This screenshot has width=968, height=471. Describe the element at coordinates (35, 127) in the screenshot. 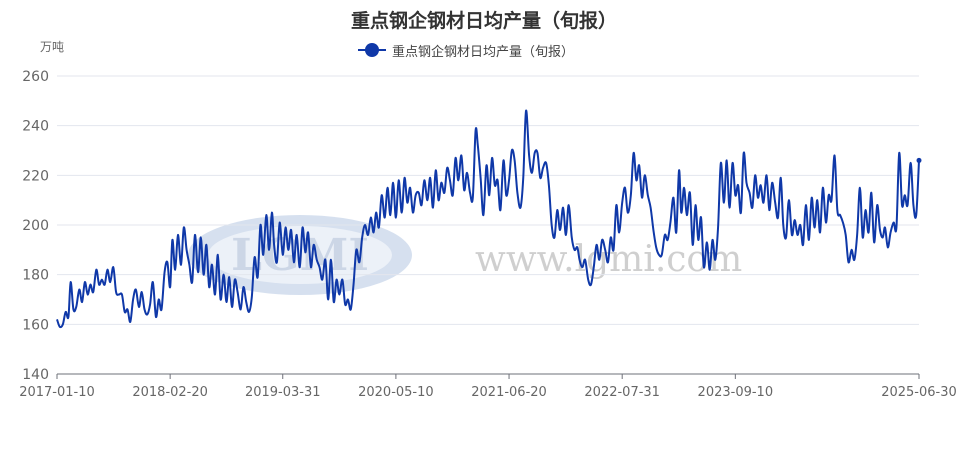

I see `y-tick-label: 240` at that location.